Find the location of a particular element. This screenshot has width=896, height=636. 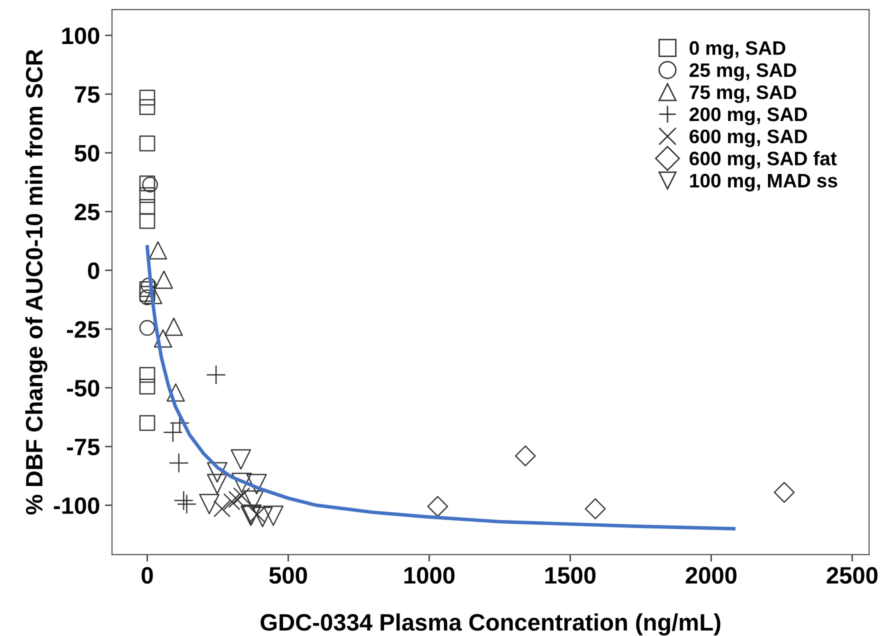

y-tick-label: -50 is located at coordinates (83, 388).